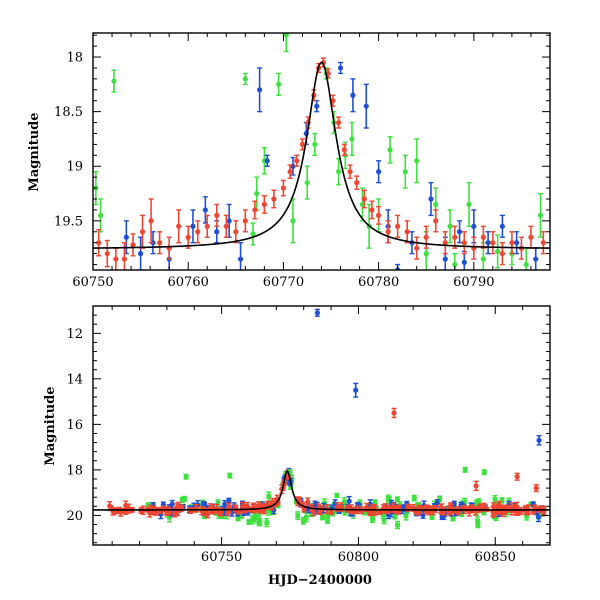 This screenshot has width=600, height=600. Describe the element at coordinates (74, 334) in the screenshot. I see `y-tick-label: 12` at that location.